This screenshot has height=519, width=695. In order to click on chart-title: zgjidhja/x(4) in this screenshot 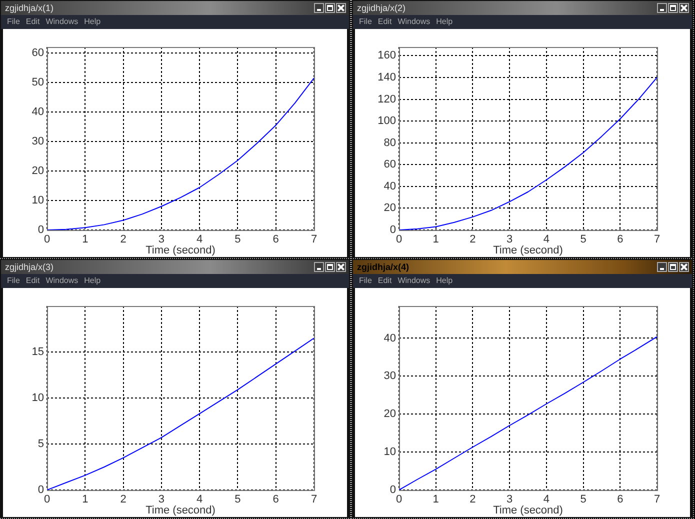, I will do `click(383, 267)`.